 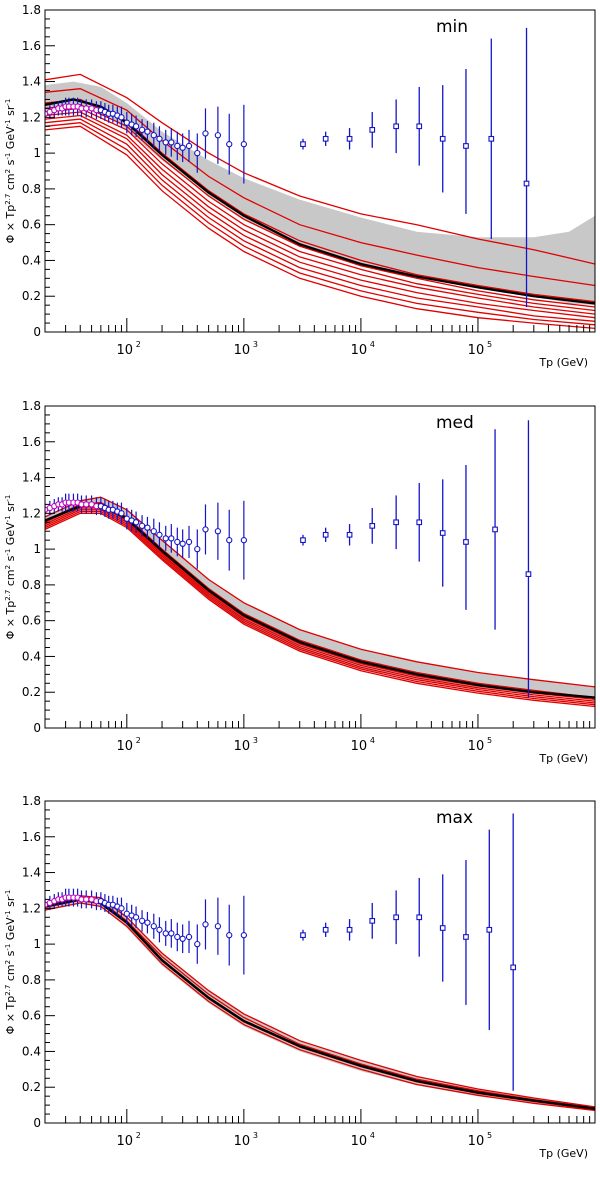 What do you see at coordinates (31, 10) in the screenshot?
I see `y-tick-label: 1.8` at bounding box center [31, 10].